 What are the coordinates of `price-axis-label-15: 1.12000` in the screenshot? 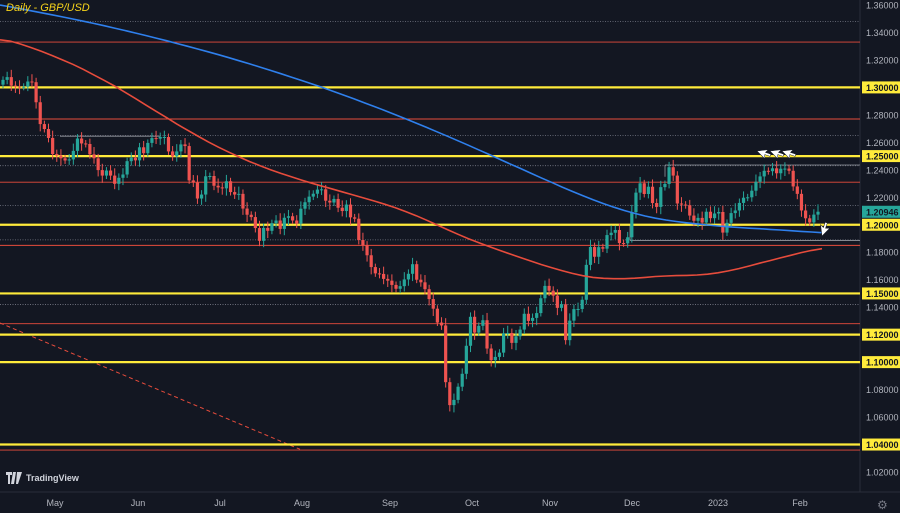 It's located at (882, 335).